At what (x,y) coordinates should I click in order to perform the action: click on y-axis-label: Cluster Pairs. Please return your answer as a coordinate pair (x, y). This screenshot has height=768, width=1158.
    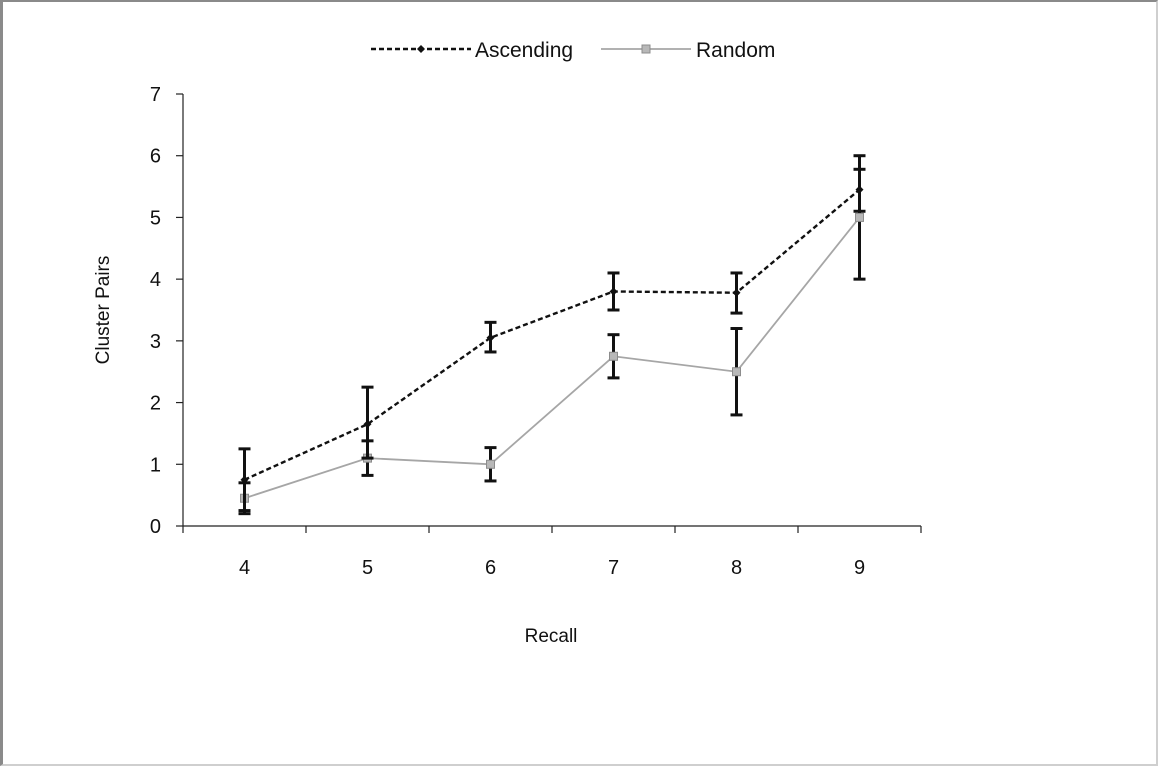
    Looking at the image, I should click on (103, 310).